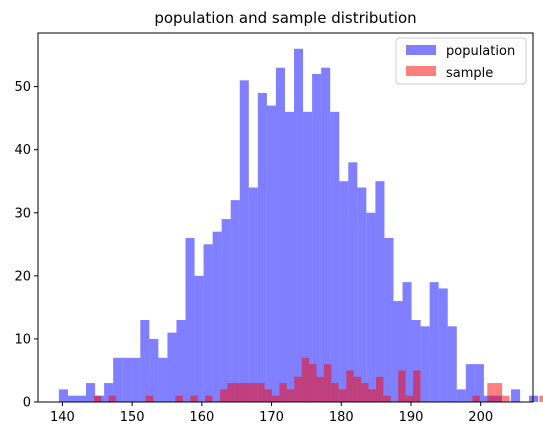 The width and height of the screenshot is (543, 435). Describe the element at coordinates (132, 417) in the screenshot. I see `x-tick-label: 150` at that location.